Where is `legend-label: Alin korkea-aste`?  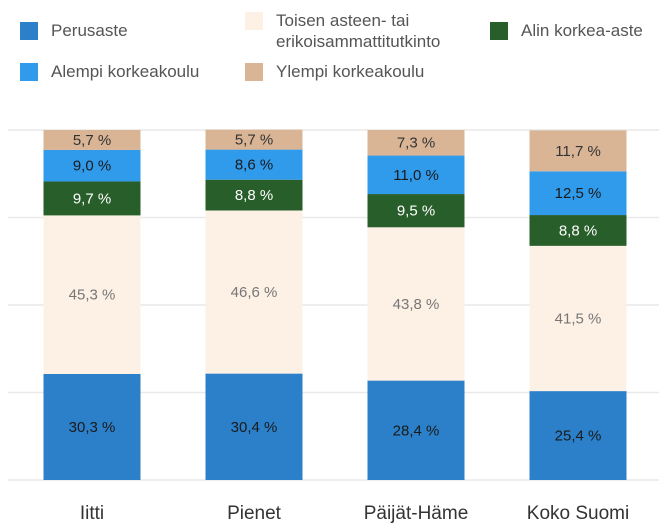 legend-label: Alin korkea-aste is located at coordinates (582, 30).